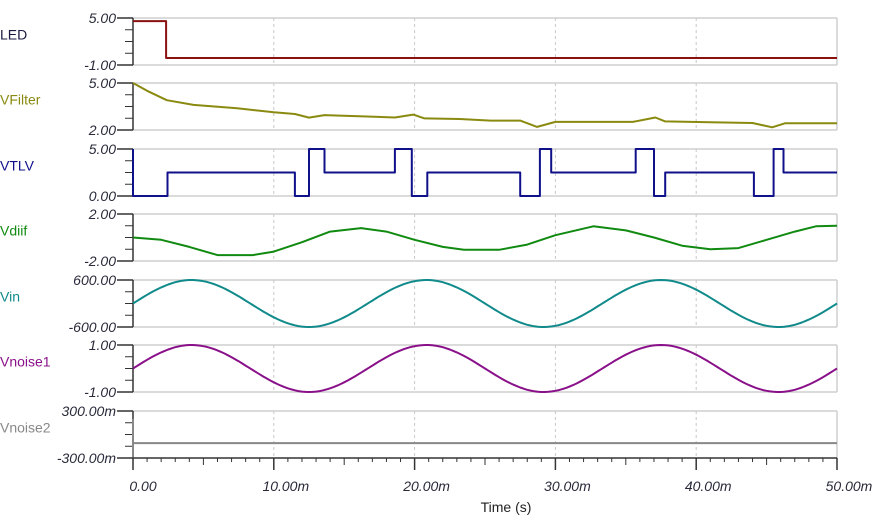 This screenshot has height=518, width=880. What do you see at coordinates (285, 486) in the screenshot?
I see `x-tick-label: 10.00m` at bounding box center [285, 486].